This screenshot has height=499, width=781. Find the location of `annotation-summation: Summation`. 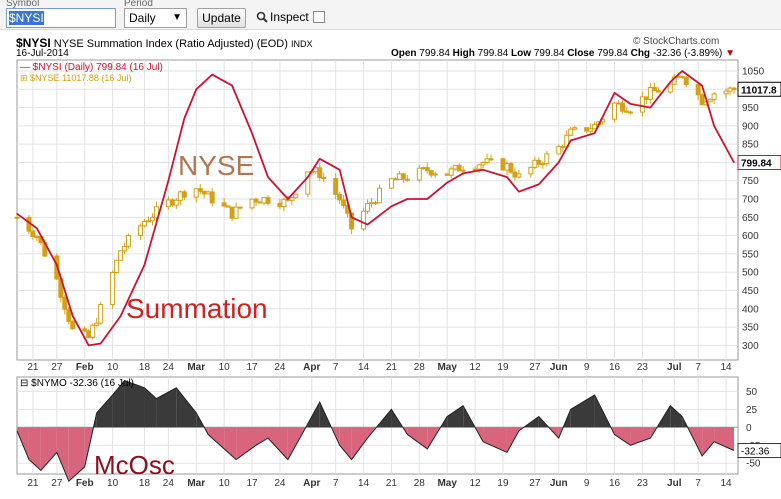

annotation-summation: Summation is located at coordinates (197, 308).